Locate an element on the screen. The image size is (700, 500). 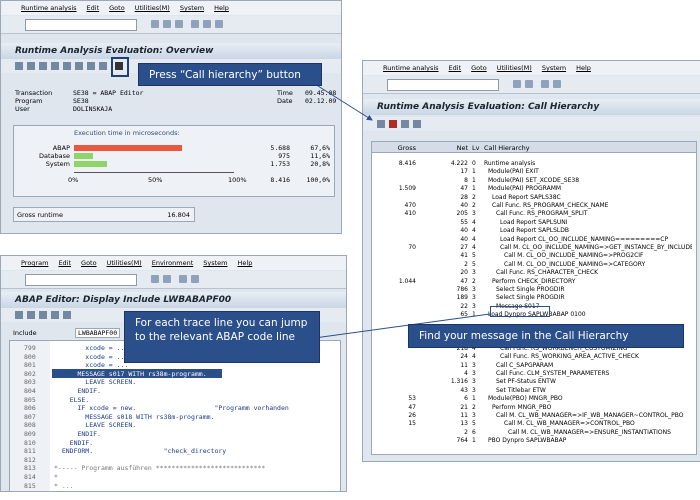
table-cell: Set PF-Status ENTW is located at coordinates (526, 382).